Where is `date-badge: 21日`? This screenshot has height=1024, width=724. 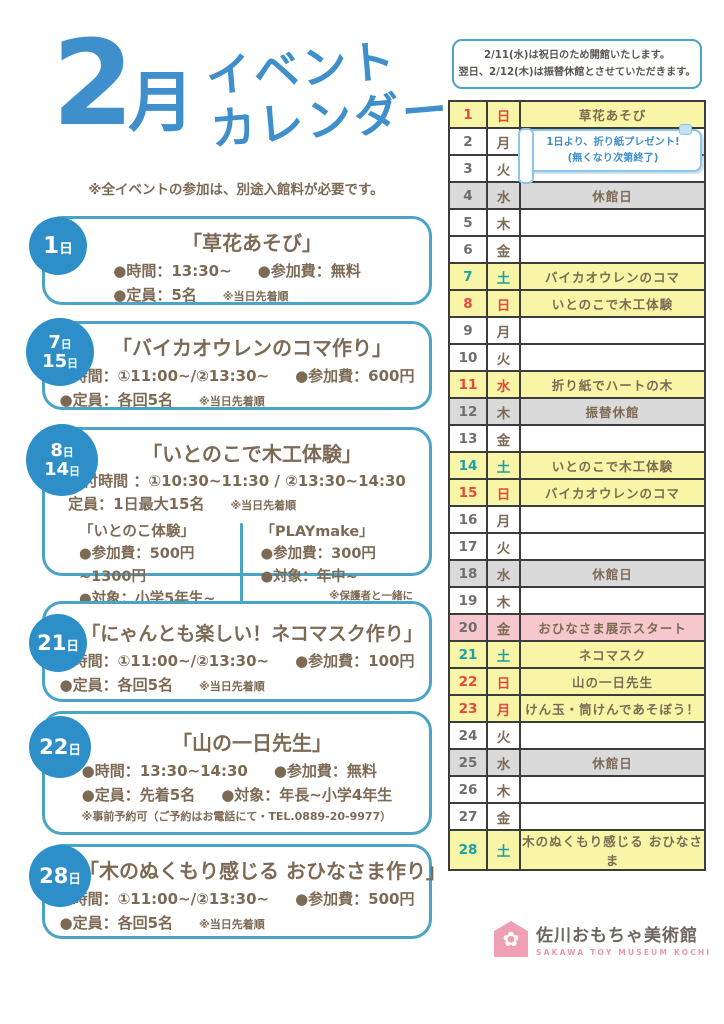 date-badge: 21日 is located at coordinates (58, 643).